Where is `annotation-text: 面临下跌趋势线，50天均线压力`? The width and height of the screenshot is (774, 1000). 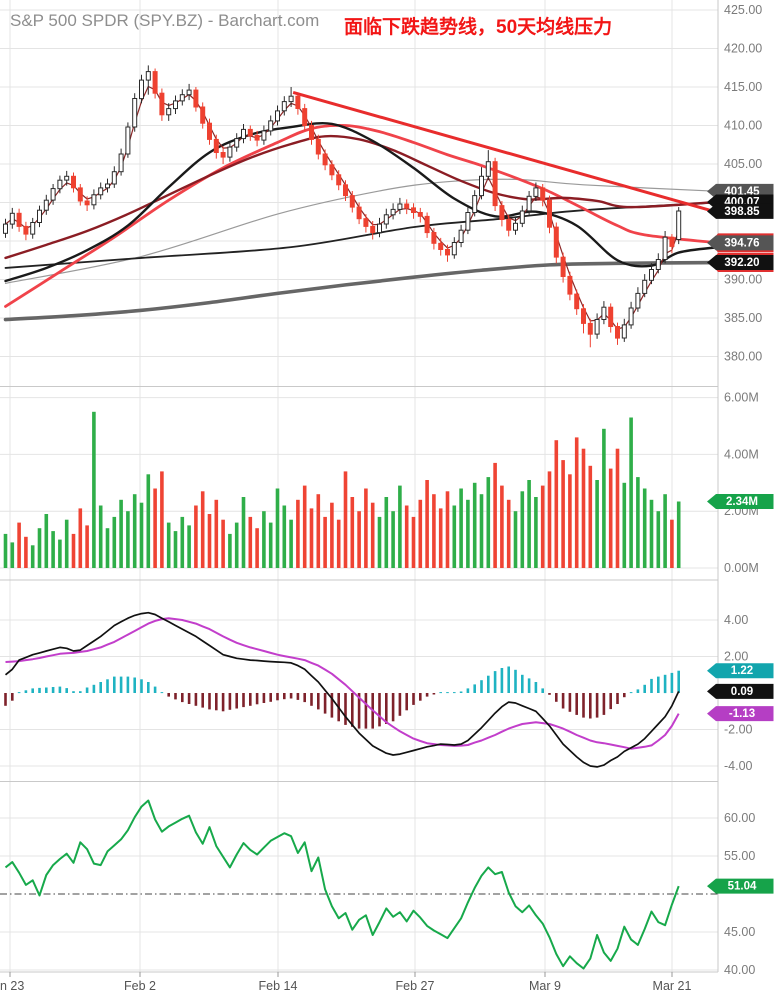 annotation-text: 面临下跌趋势线，50天均线压力 is located at coordinates (478, 27).